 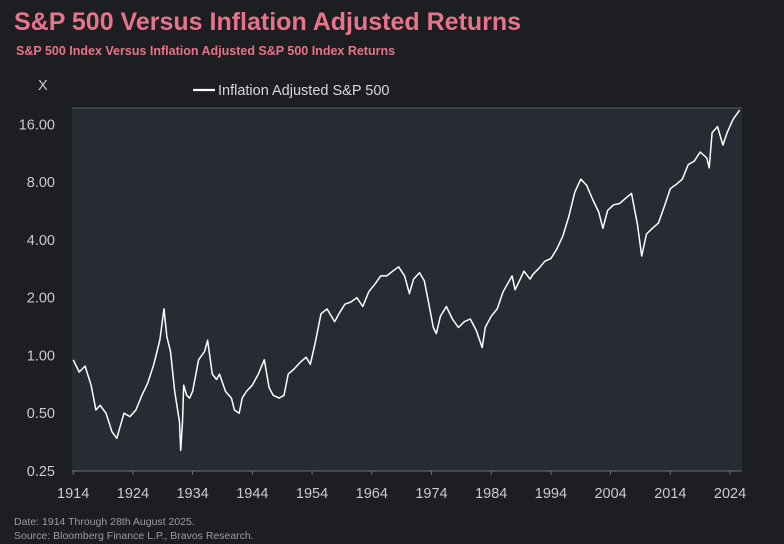 What do you see at coordinates (41, 356) in the screenshot?
I see `y-tick-label: 1.00` at bounding box center [41, 356].